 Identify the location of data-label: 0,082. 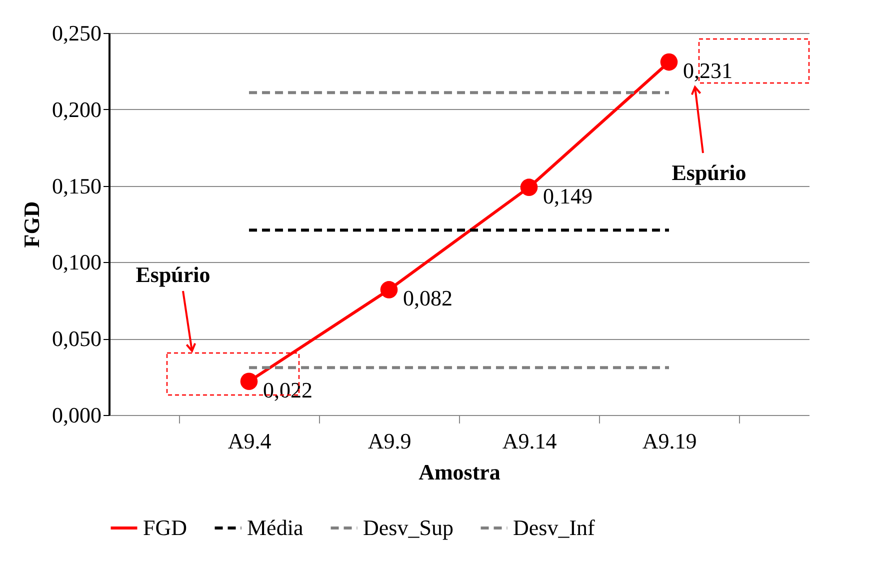
(427, 298).